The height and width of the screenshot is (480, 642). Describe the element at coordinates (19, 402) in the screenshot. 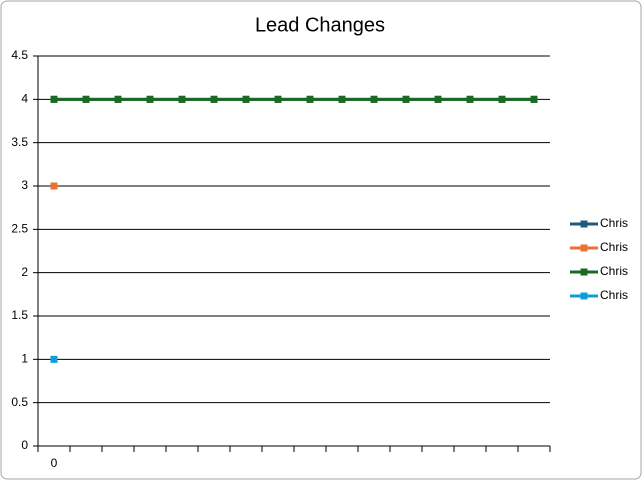

I see `y-tick-label: 0.5` at that location.